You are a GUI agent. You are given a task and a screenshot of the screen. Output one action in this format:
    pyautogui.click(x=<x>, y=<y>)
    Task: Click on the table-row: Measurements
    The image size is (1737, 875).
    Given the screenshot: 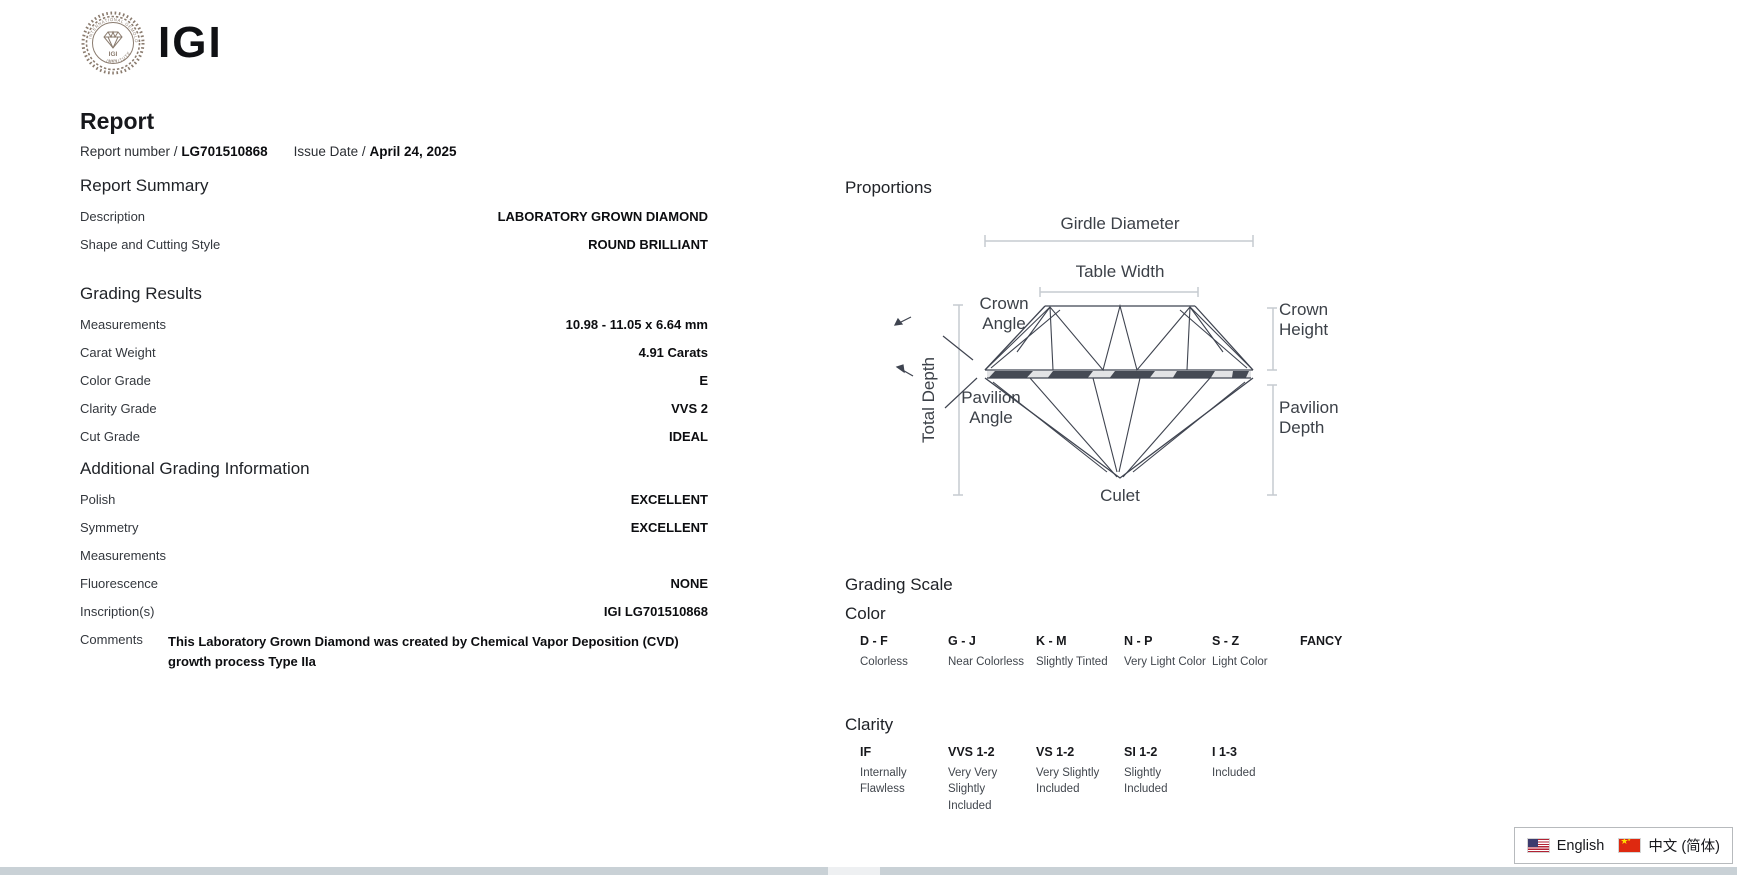 What is the action you would take?
    pyautogui.click(x=394, y=555)
    